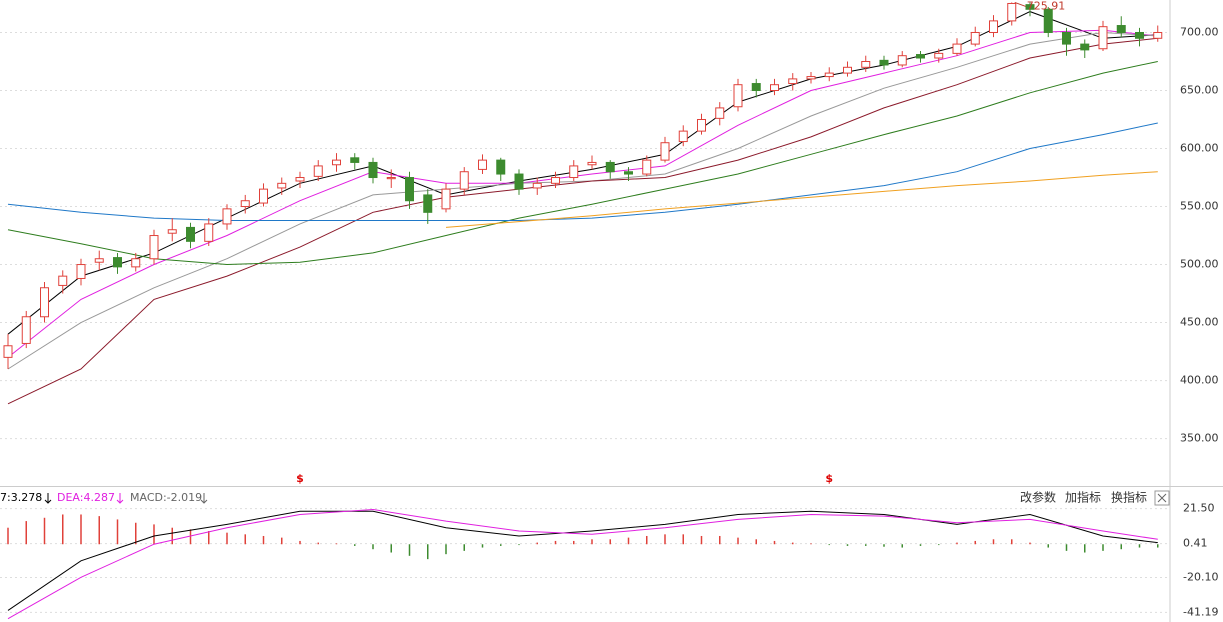  I want to click on y-tick-label: 21.50, so click(1199, 508).